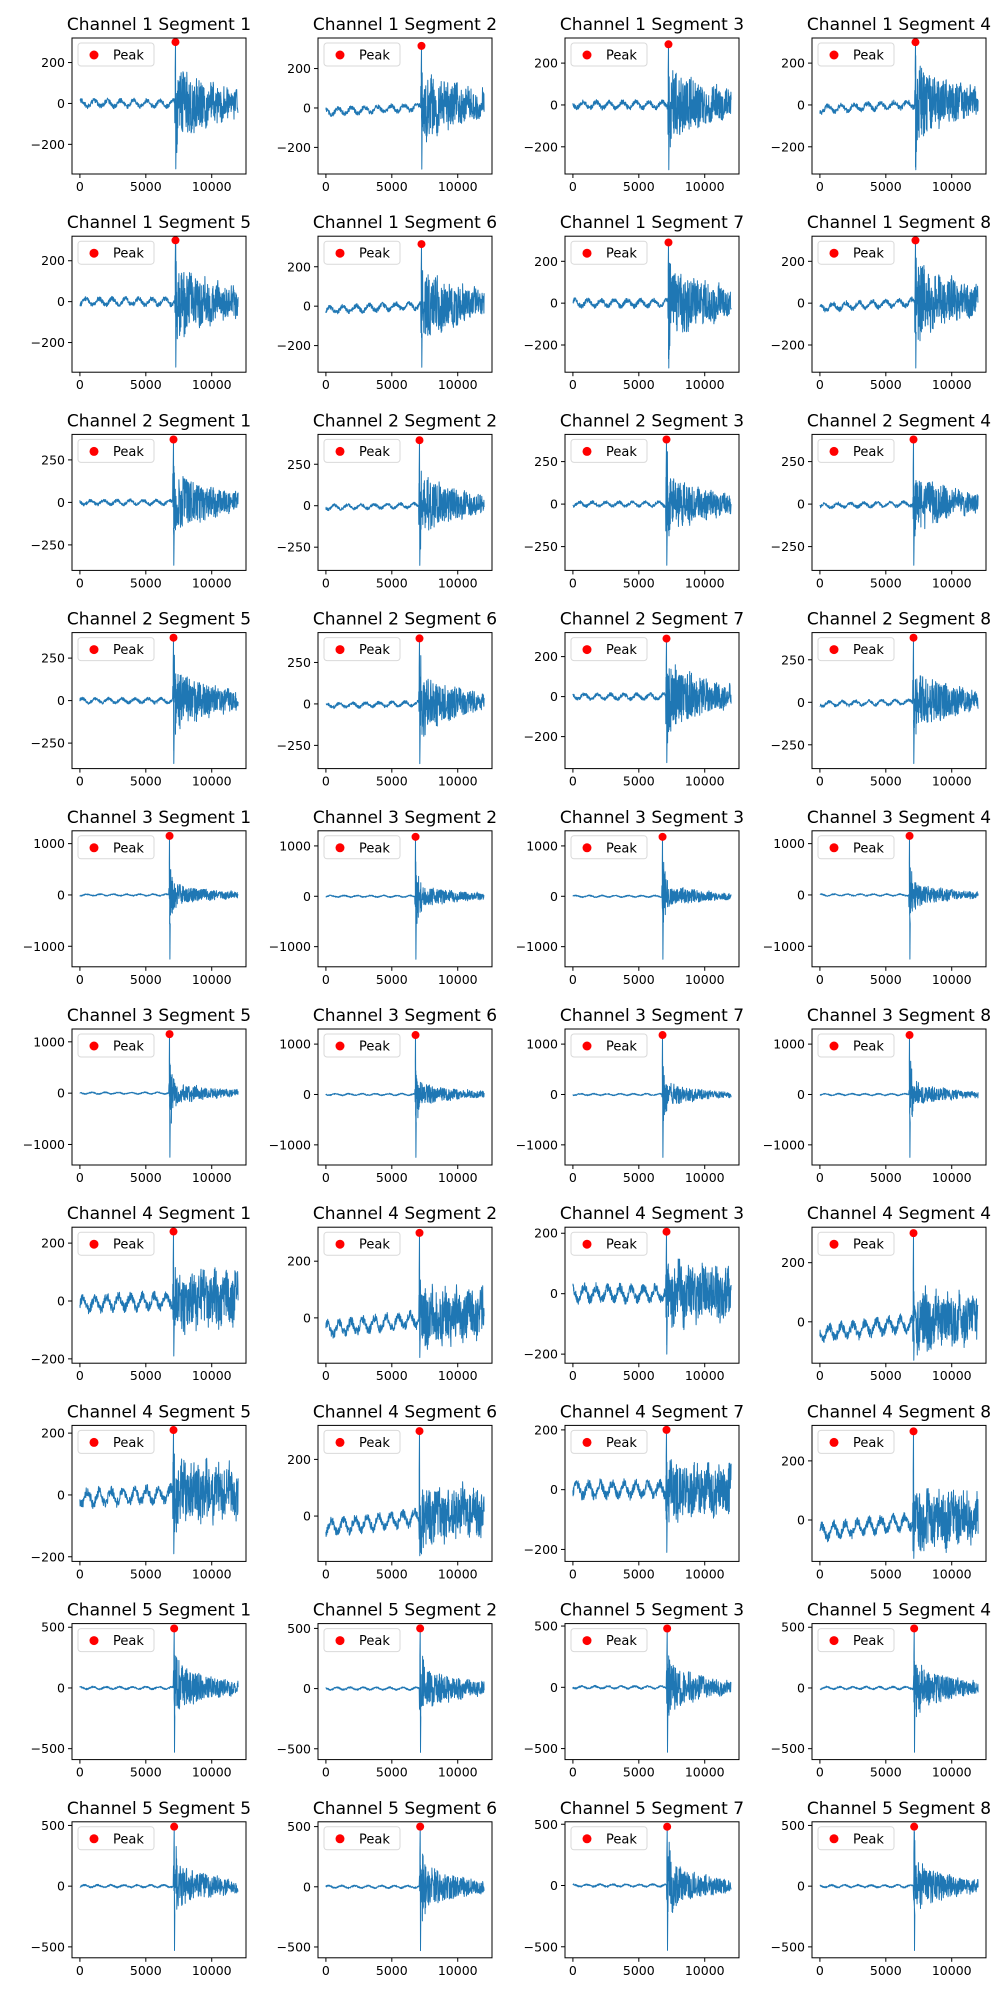 Image resolution: width=1000 pixels, height=2000 pixels. What do you see at coordinates (652, 620) in the screenshot?
I see `subplot-title: Channel 2 Segment 7` at bounding box center [652, 620].